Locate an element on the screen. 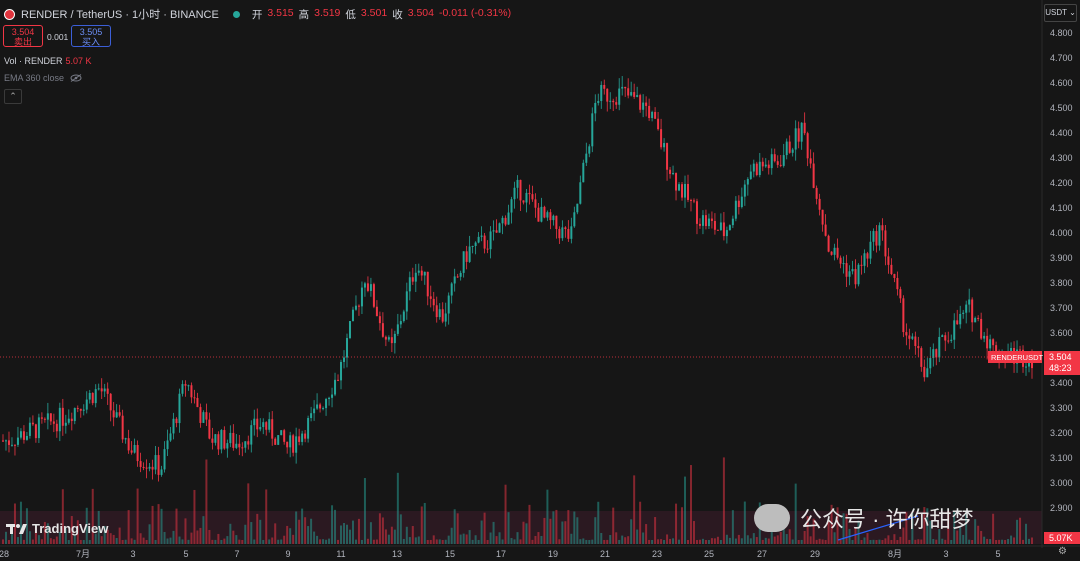 This screenshot has width=1080, height=561. time-tick: 29 is located at coordinates (815, 554).